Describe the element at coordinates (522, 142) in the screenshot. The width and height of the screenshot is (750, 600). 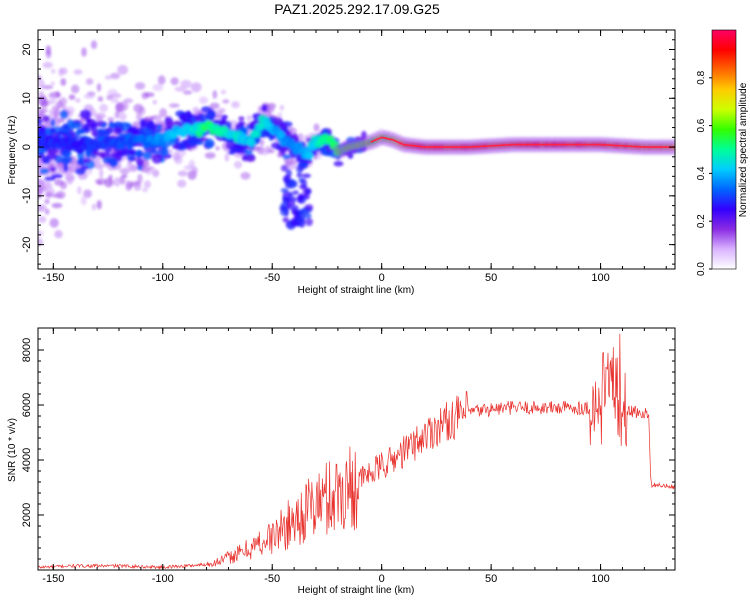
I see `spectrogram-ridge-line` at that location.